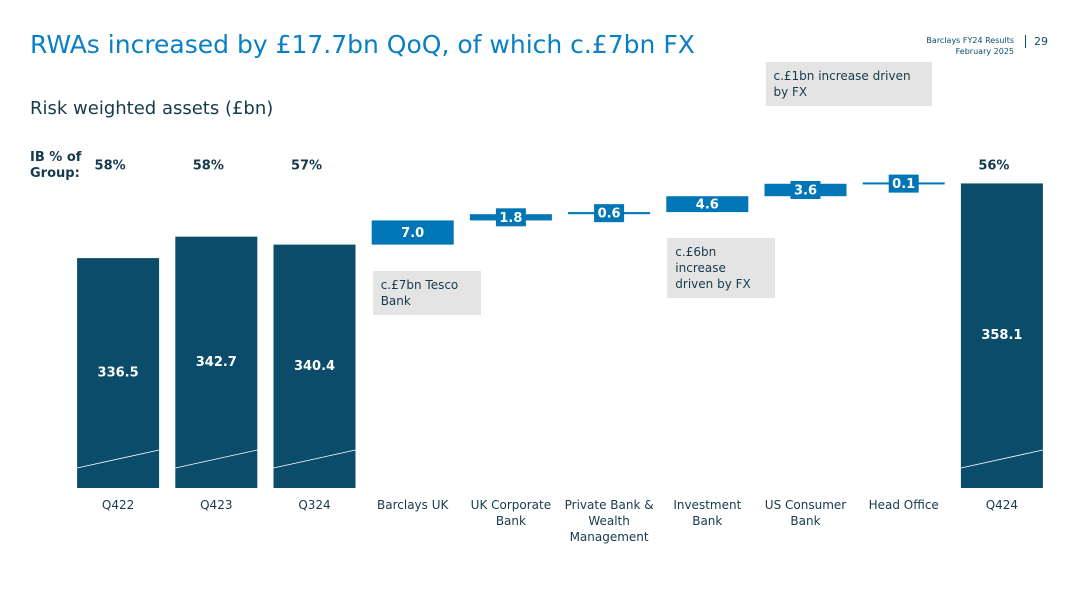 This screenshot has width=1080, height=607. Describe the element at coordinates (152, 108) in the screenshot. I see `chart-subtitle: Risk weighted assets (£bn)` at that location.